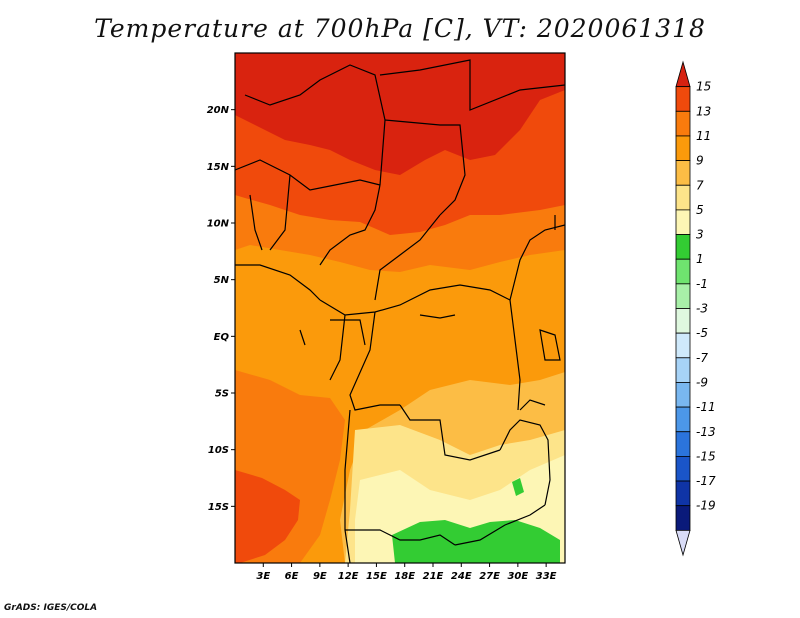 Image resolution: width=800 pixels, height=618 pixels. I want to click on colorbar-label: -9, so click(702, 382).